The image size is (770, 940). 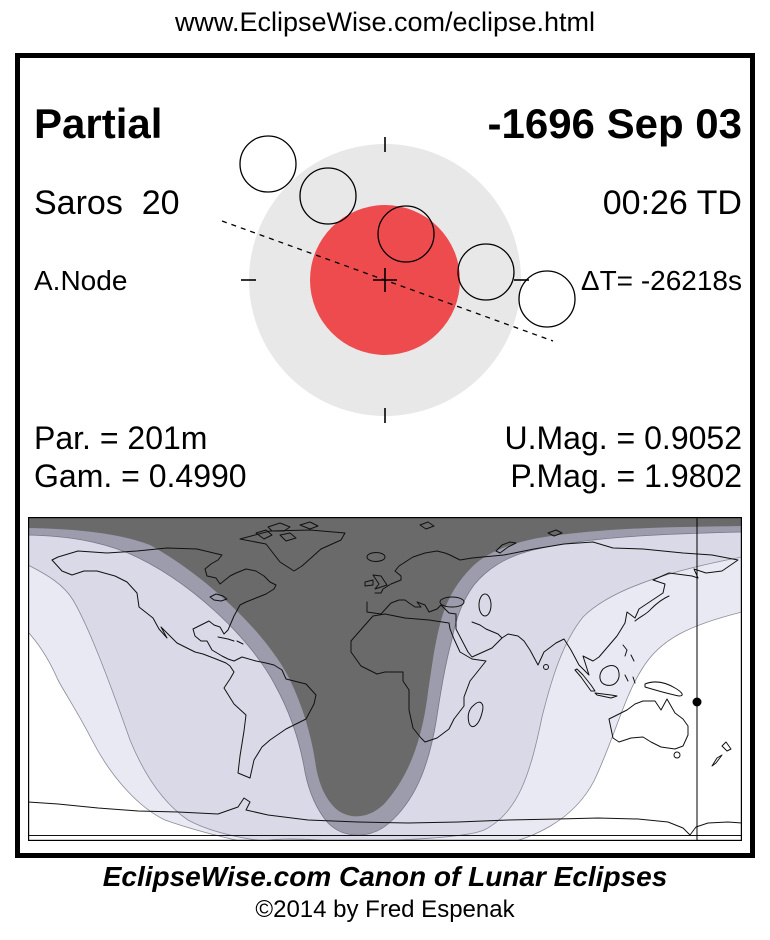 What do you see at coordinates (385, 909) in the screenshot?
I see `footer-copyright: ©2014 by Fred Espenak` at bounding box center [385, 909].